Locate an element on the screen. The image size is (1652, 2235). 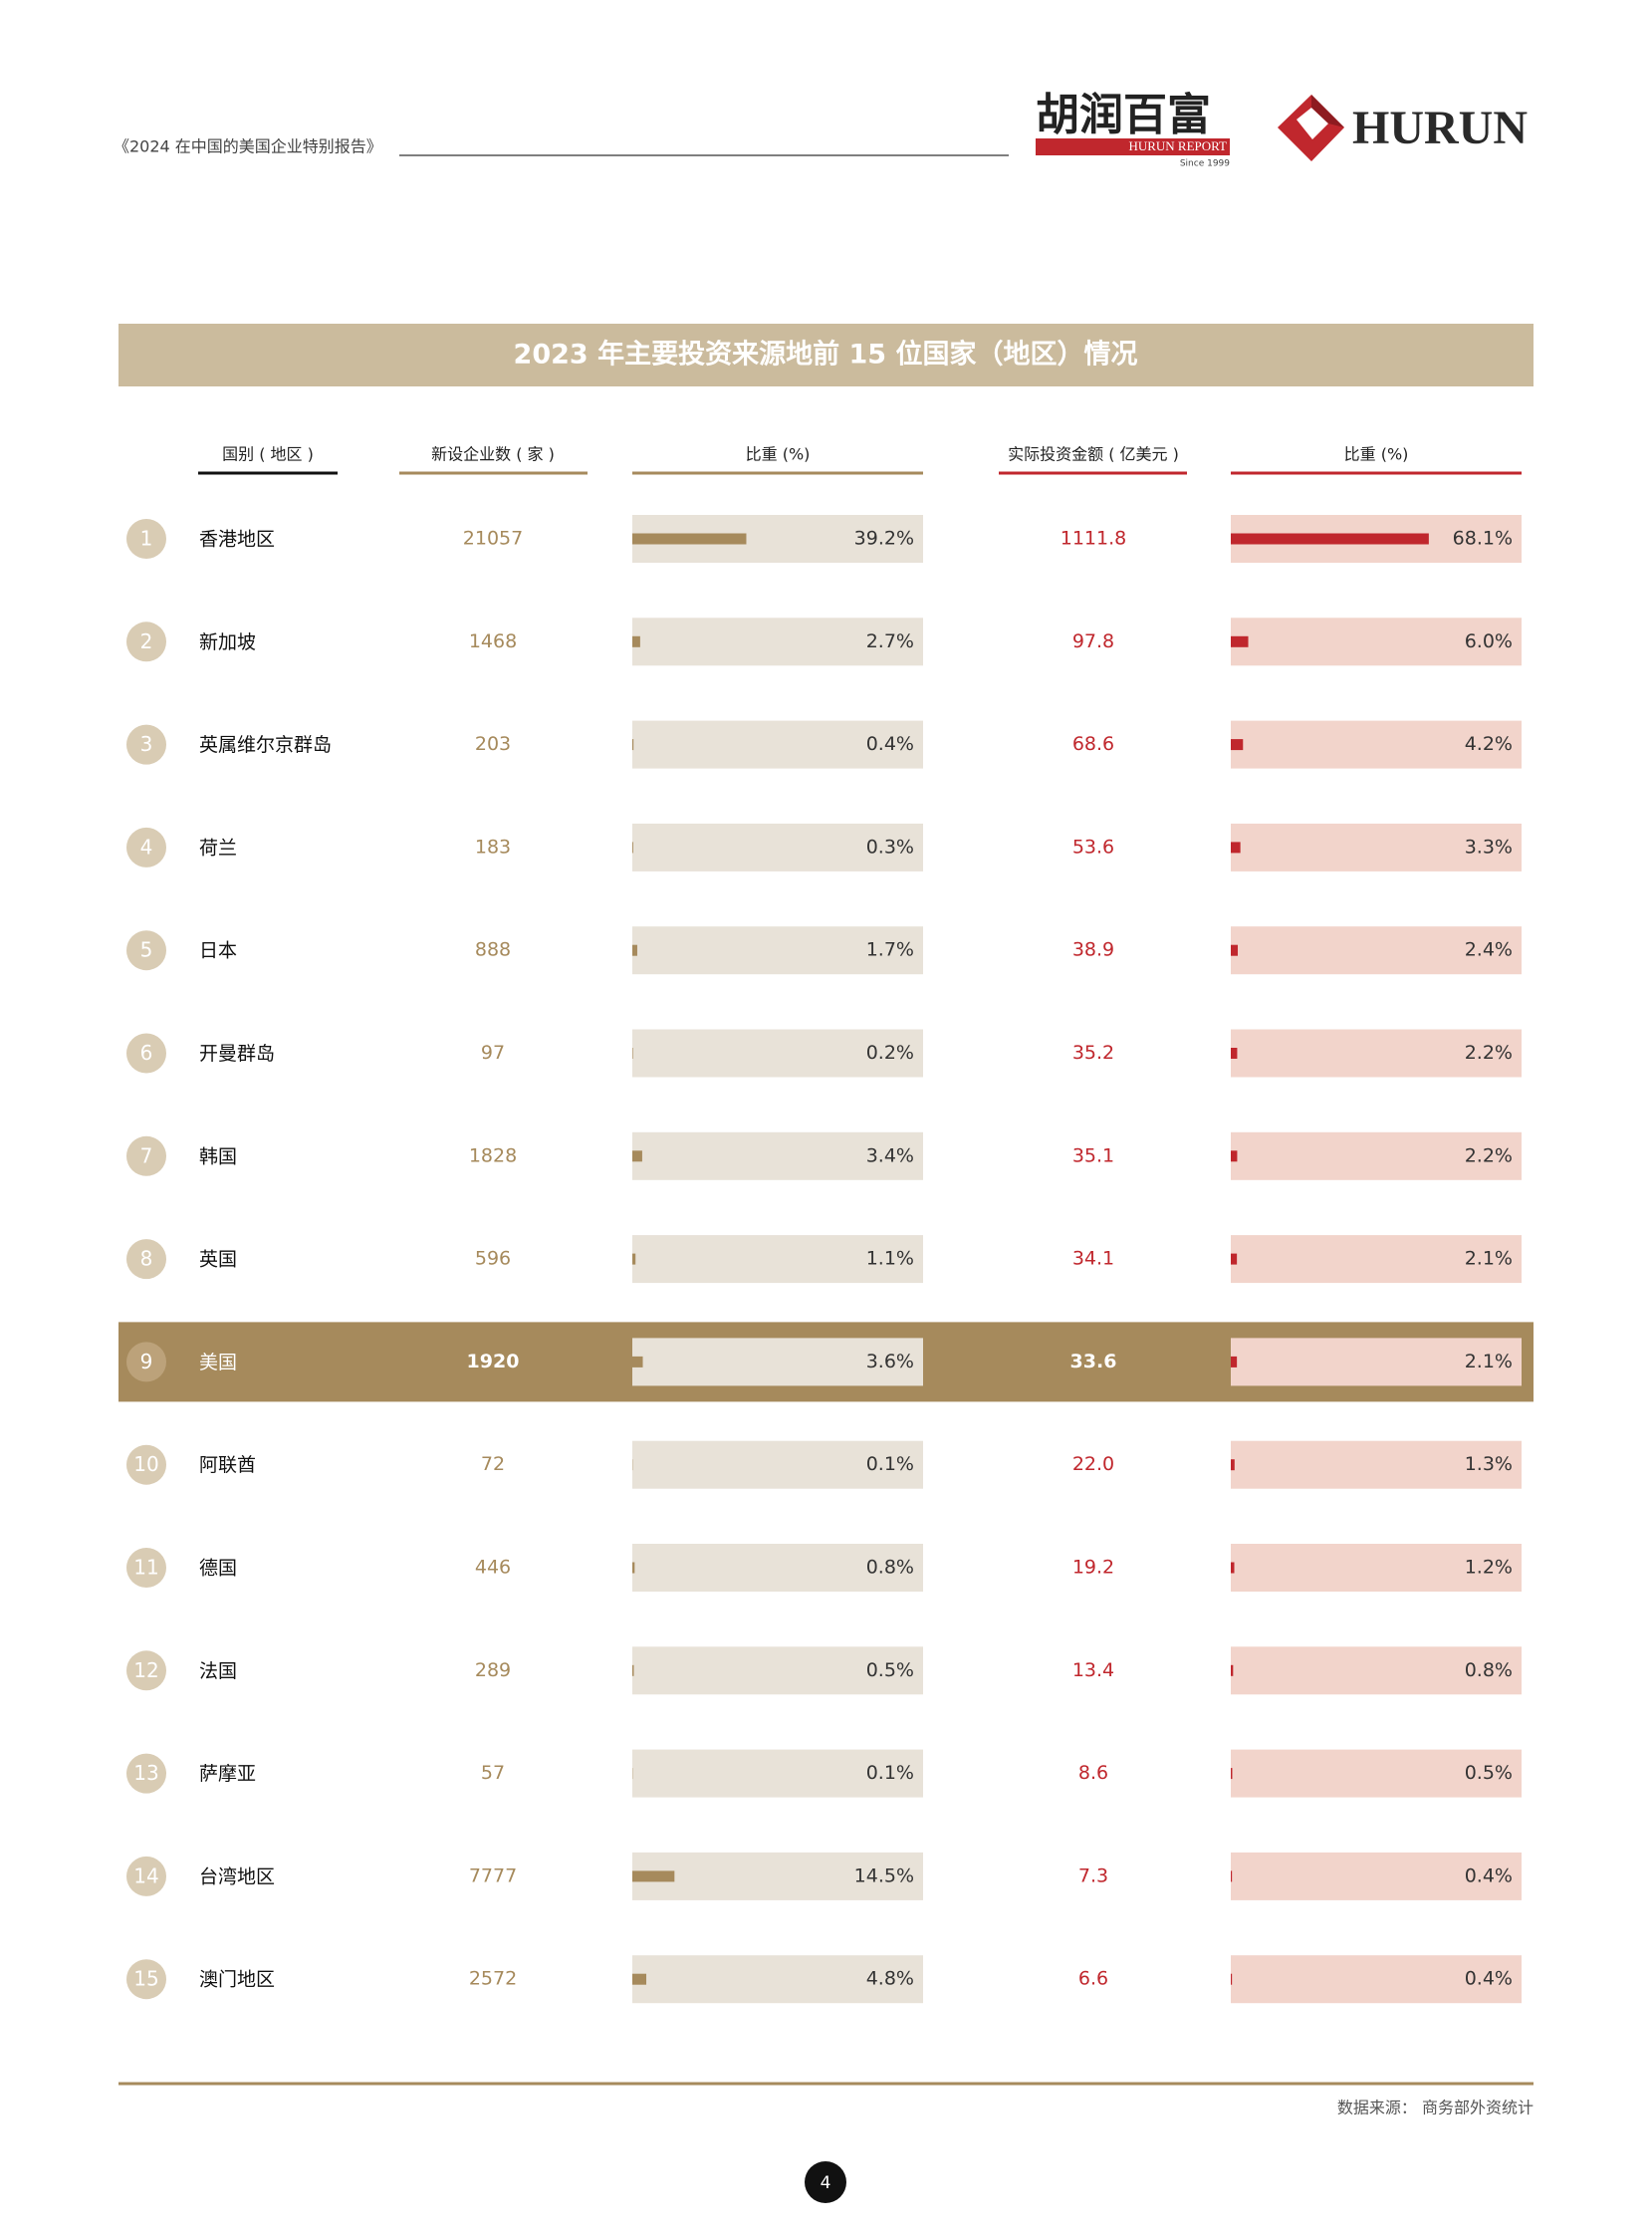
company-count: 21057 is located at coordinates (493, 539).